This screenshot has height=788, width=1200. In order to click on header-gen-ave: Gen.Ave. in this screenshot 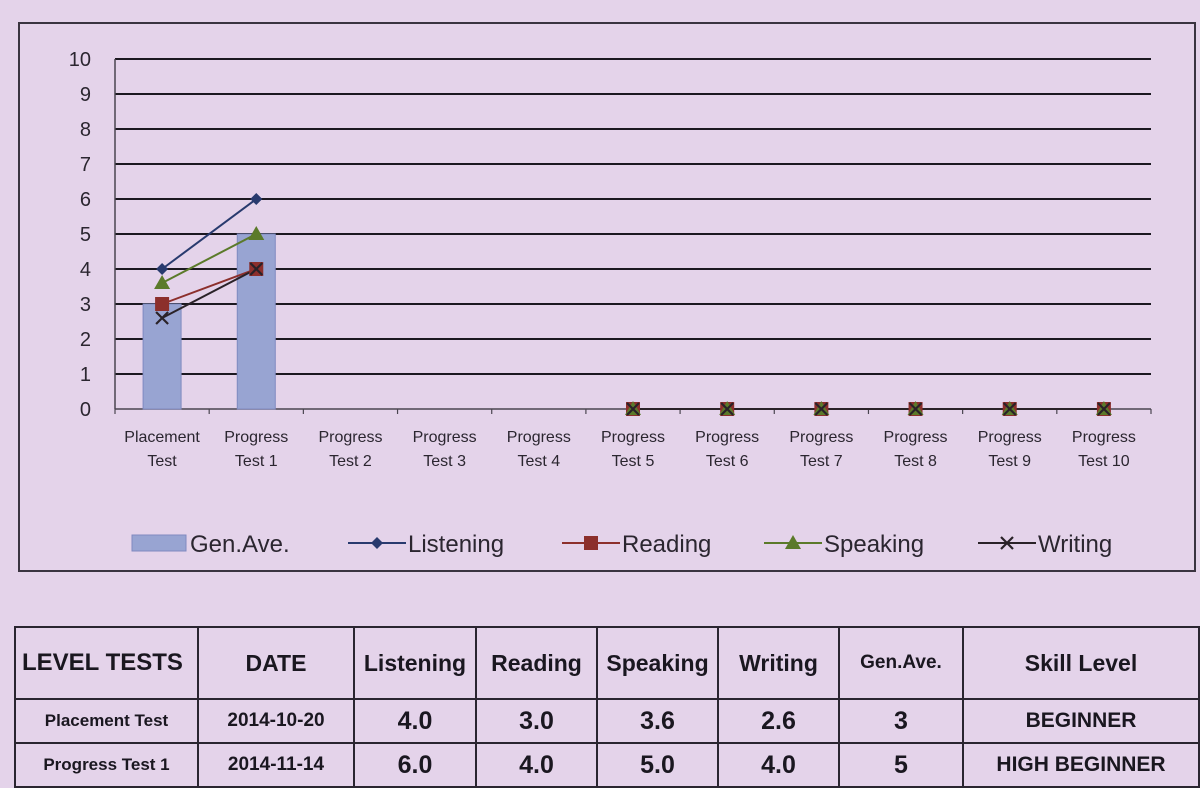, I will do `click(901, 663)`.